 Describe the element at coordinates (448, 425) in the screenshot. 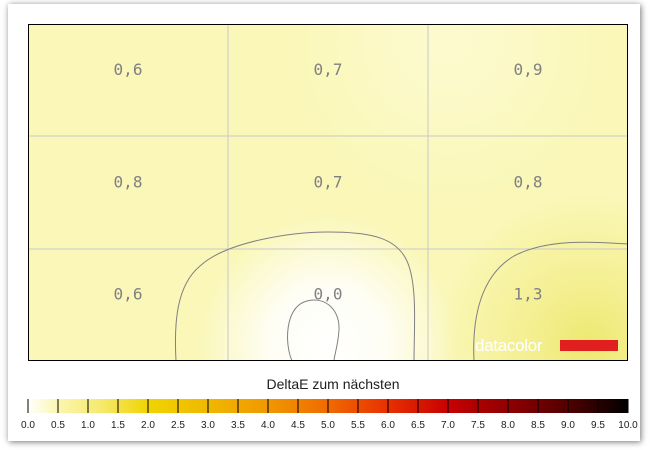

I see `scale-tick-label: 7.0` at that location.